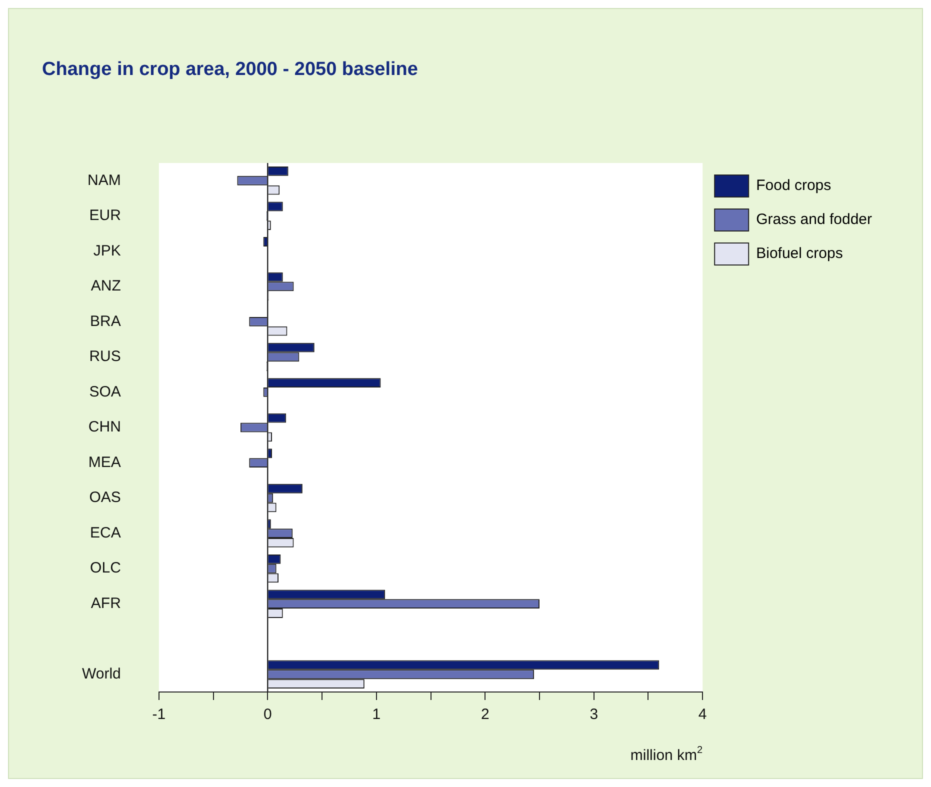  Describe the element at coordinates (814, 219) in the screenshot. I see `legend-label: Grass and fodder` at that location.